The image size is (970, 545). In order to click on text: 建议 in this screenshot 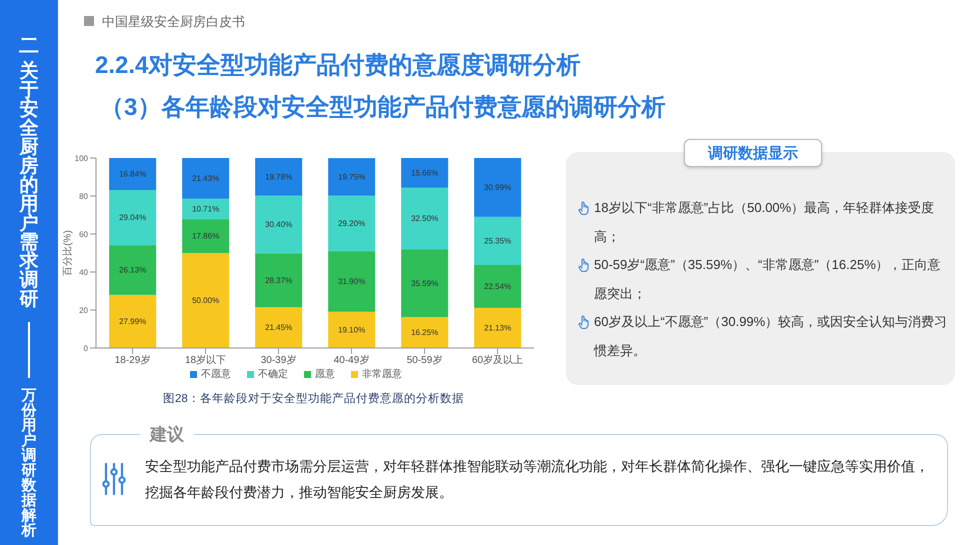, I will do `click(167, 435)`.